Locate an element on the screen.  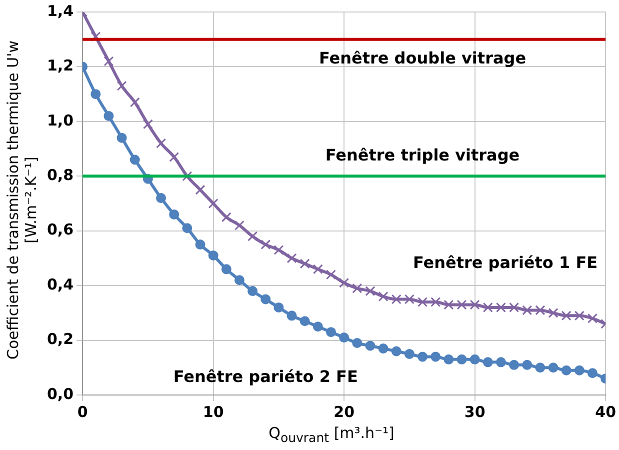
x-tick-label: 20 is located at coordinates (344, 411).